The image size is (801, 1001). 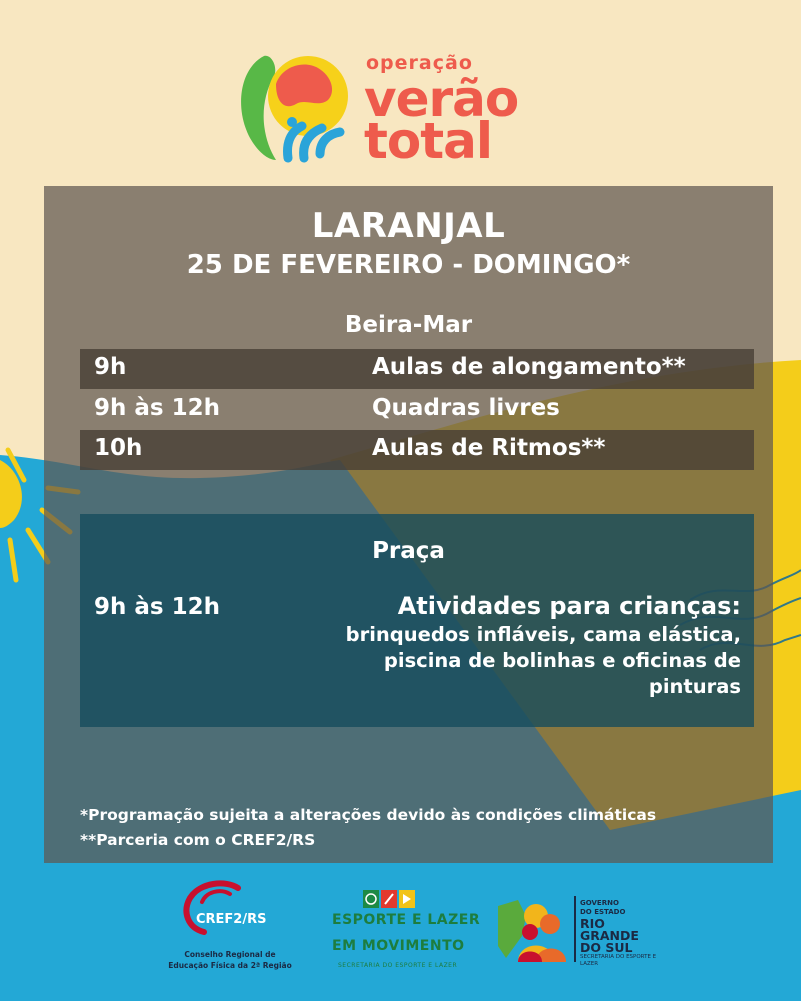 What do you see at coordinates (110, 367) in the screenshot?
I see `row-time: 9h` at bounding box center [110, 367].